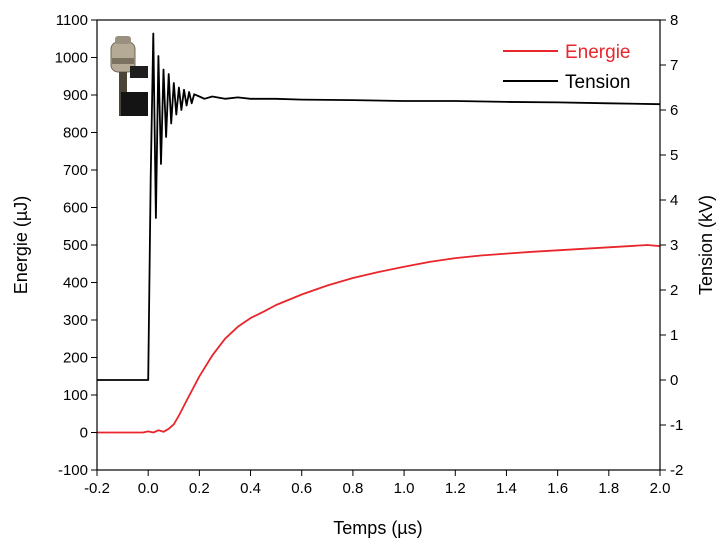 Image resolution: width=724 pixels, height=542 pixels. I want to click on left-tick-label: 100, so click(75, 395).